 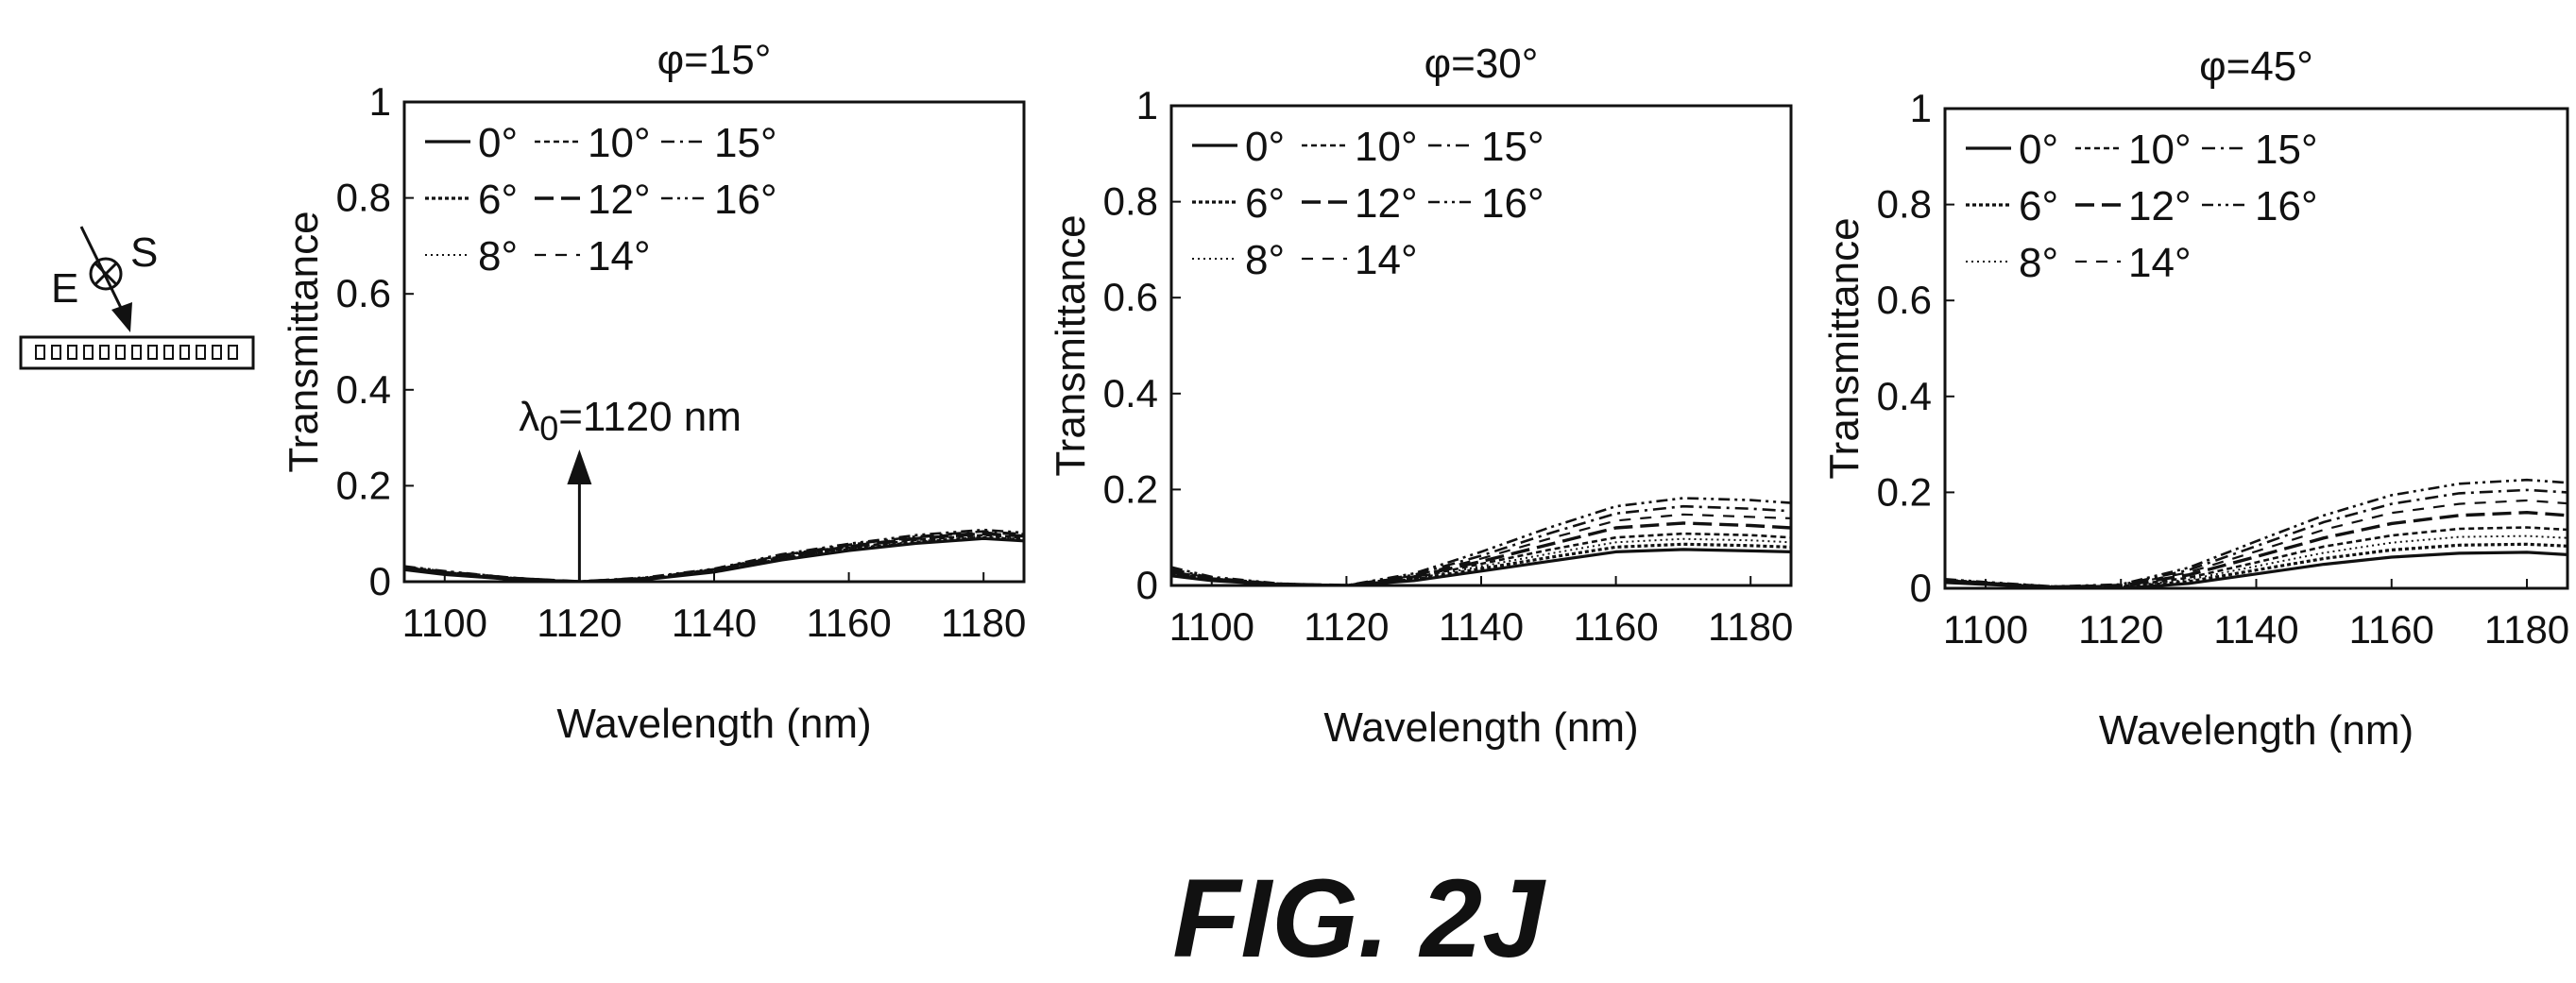 What do you see at coordinates (631, 421) in the screenshot?
I see `wavelength-annotation: λ0=1120 nm` at bounding box center [631, 421].